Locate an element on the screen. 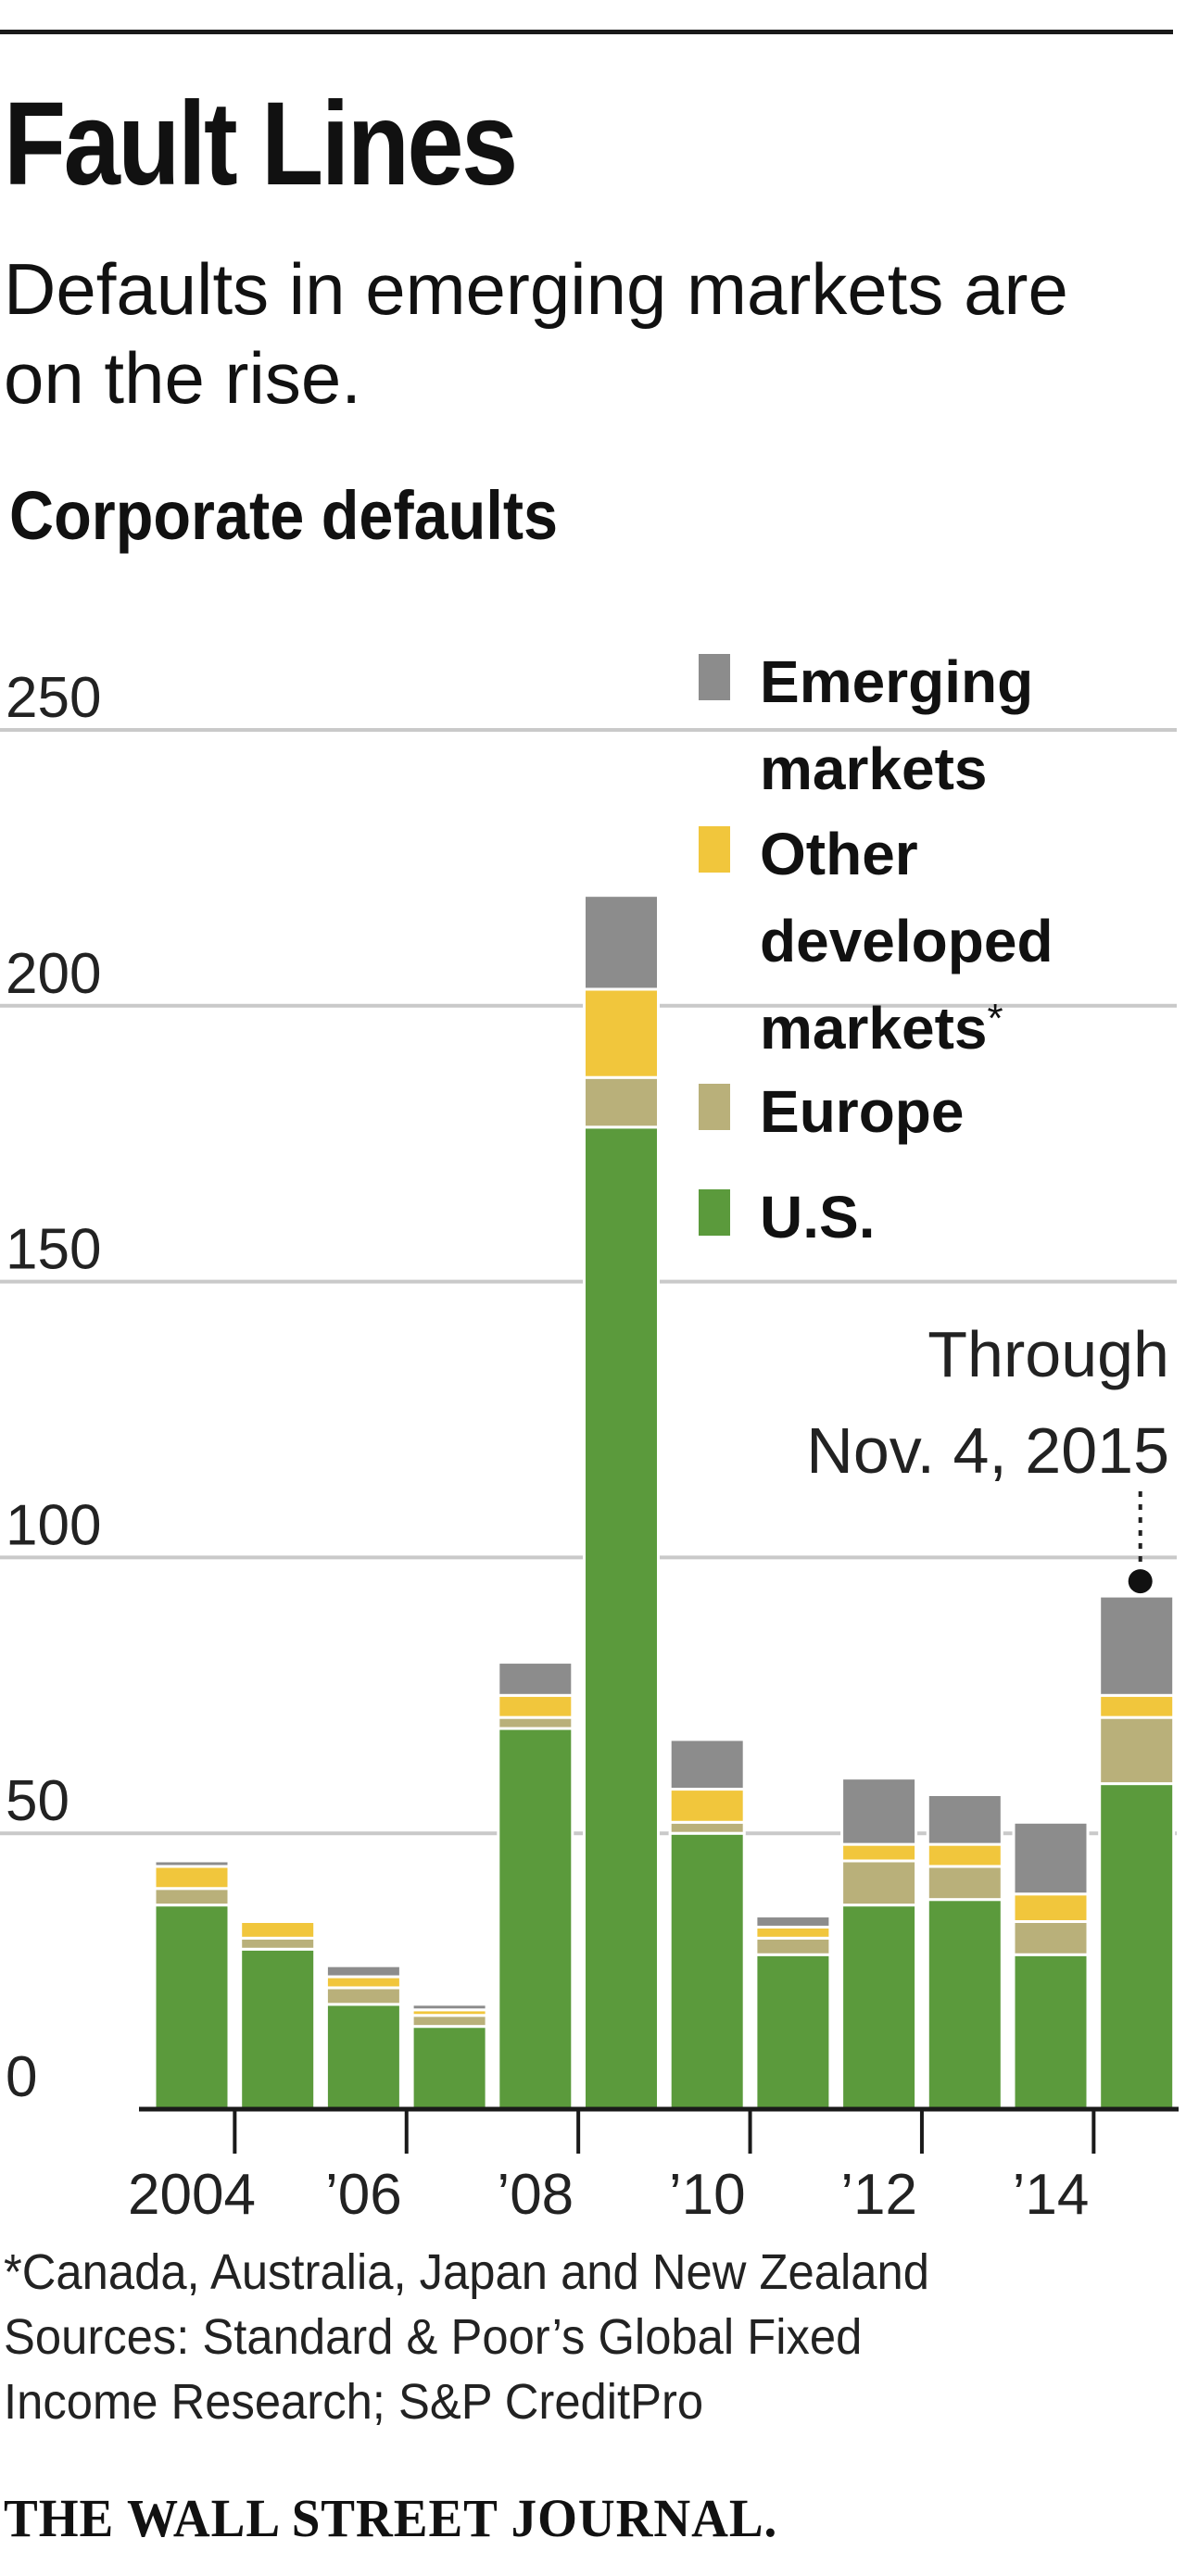 The image size is (1186, 2576). legend-label: Other is located at coordinates (839, 854).